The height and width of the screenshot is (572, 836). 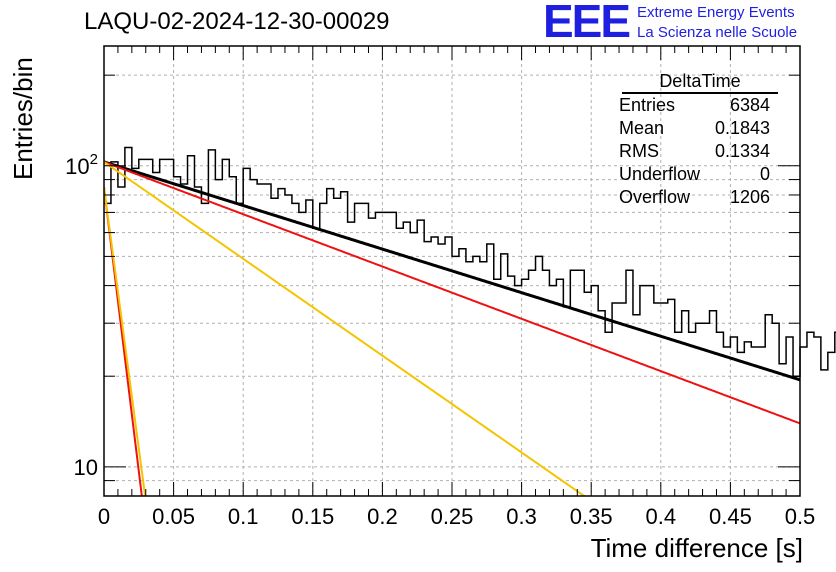 I want to click on stats-value: 0.1843, so click(x=742, y=128).